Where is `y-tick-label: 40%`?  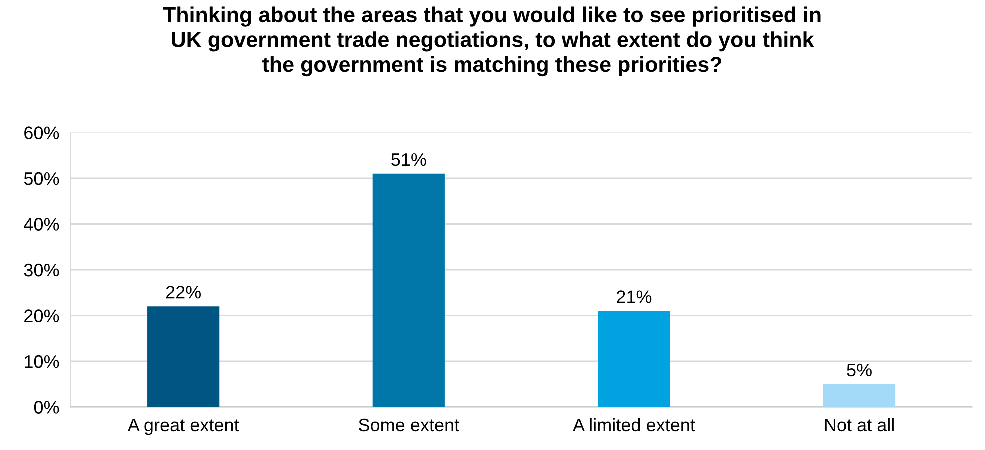 y-tick-label: 40% is located at coordinates (42, 224).